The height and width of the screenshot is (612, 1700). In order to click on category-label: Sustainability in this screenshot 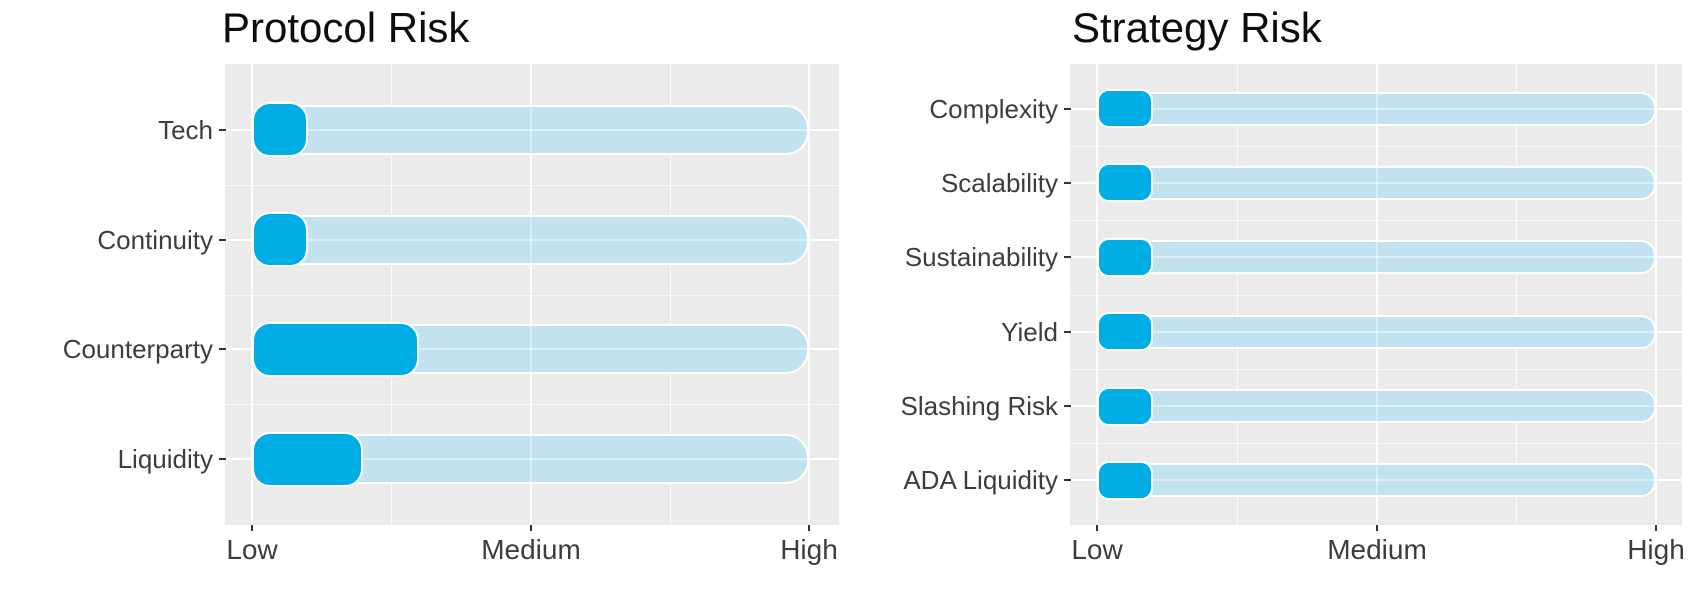, I will do `click(981, 257)`.